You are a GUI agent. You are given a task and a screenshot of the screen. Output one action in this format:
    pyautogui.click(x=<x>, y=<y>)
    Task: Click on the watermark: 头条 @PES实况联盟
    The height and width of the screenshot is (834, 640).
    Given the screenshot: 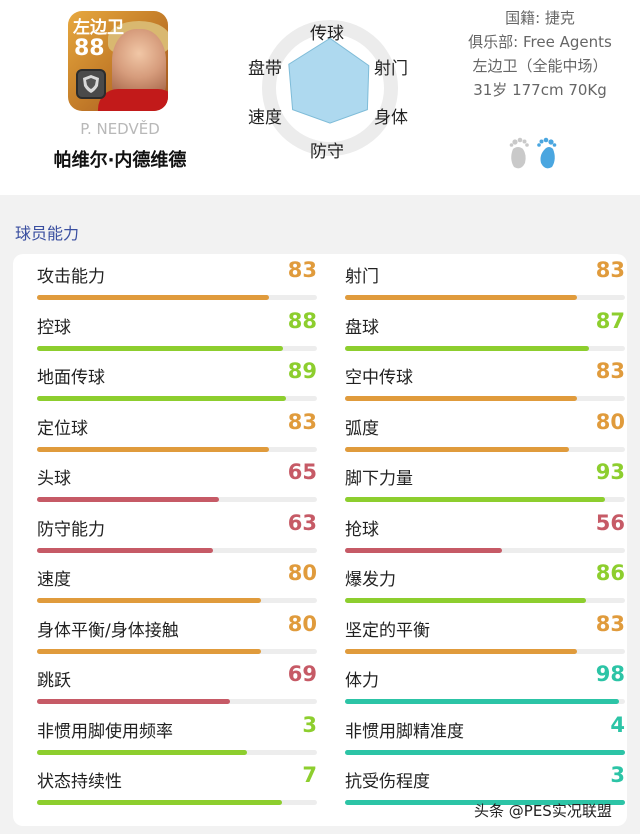 What is the action you would take?
    pyautogui.click(x=543, y=811)
    